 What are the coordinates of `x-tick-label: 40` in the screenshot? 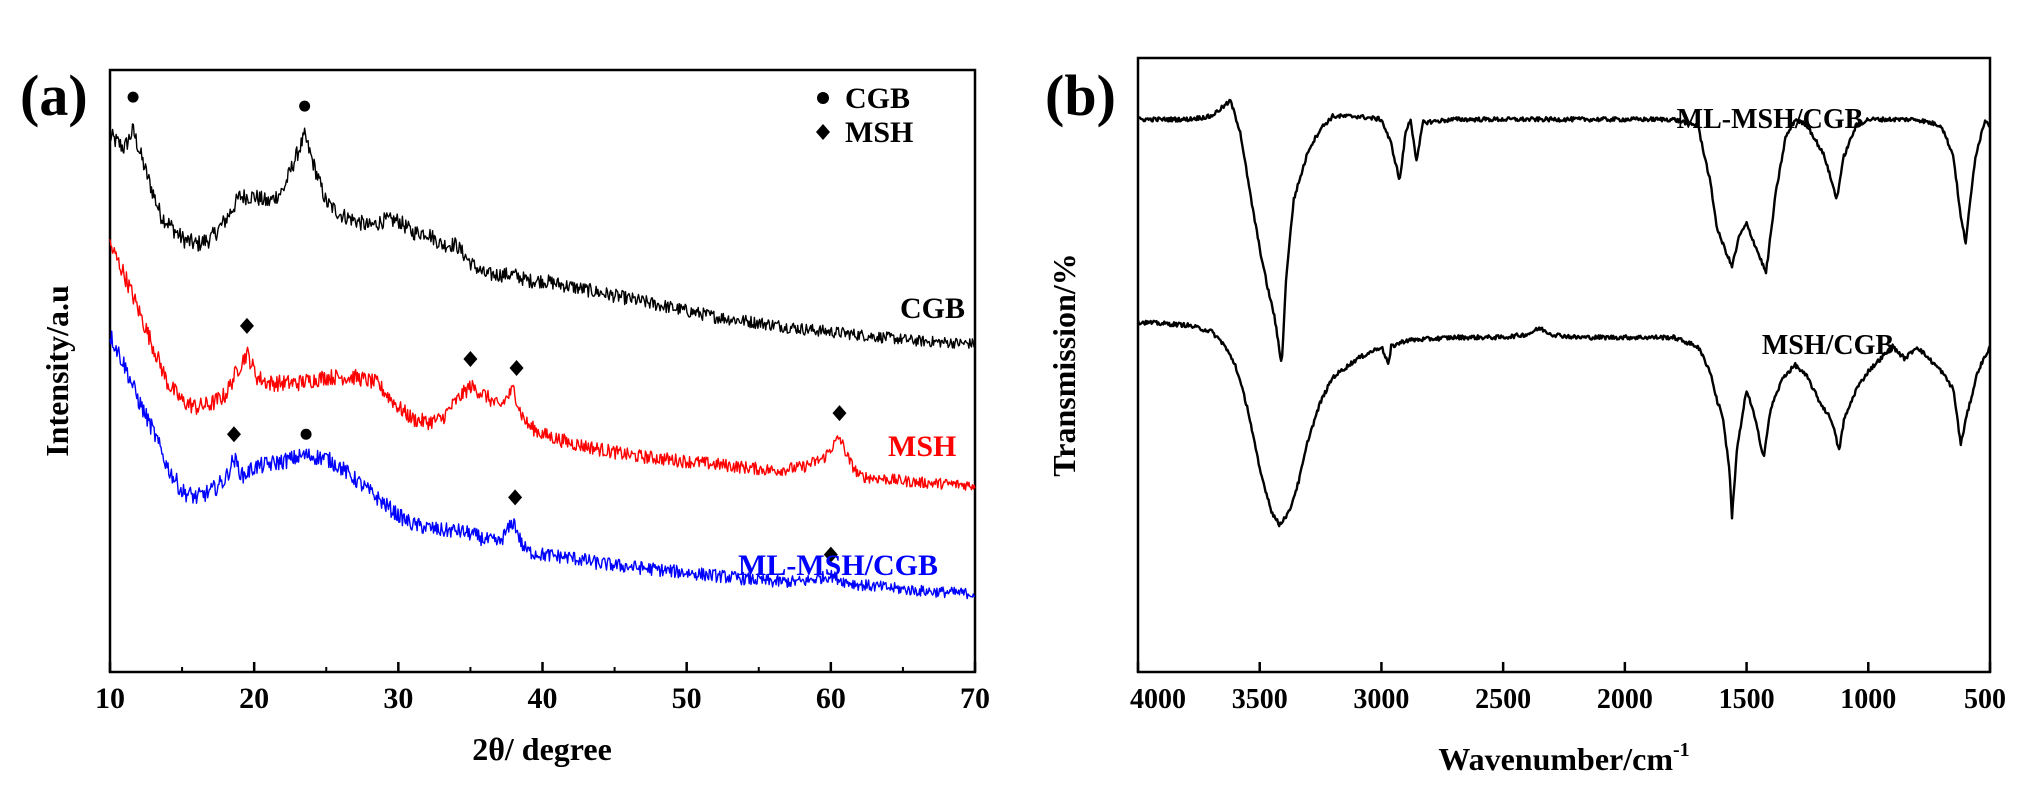 It's located at (543, 698).